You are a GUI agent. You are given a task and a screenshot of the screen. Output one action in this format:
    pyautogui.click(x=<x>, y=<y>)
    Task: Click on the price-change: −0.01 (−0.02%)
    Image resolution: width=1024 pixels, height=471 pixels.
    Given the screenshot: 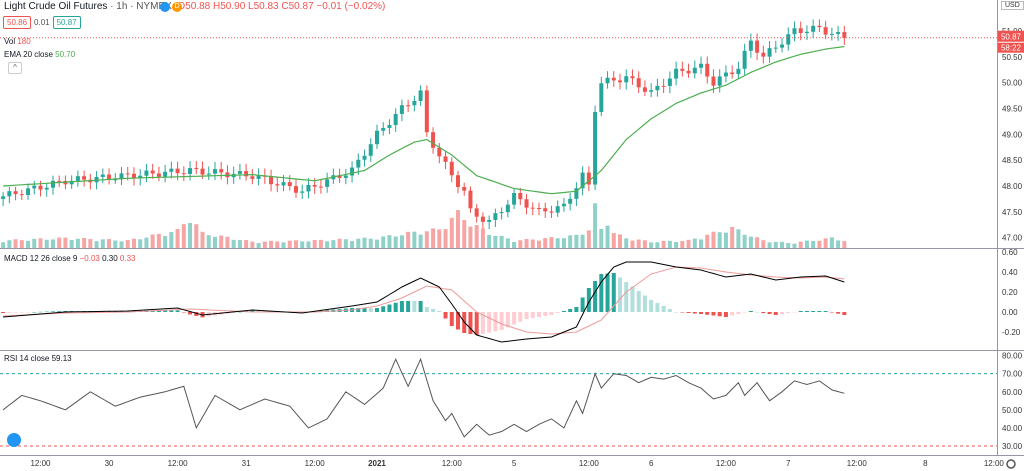 What is the action you would take?
    pyautogui.click(x=351, y=6)
    